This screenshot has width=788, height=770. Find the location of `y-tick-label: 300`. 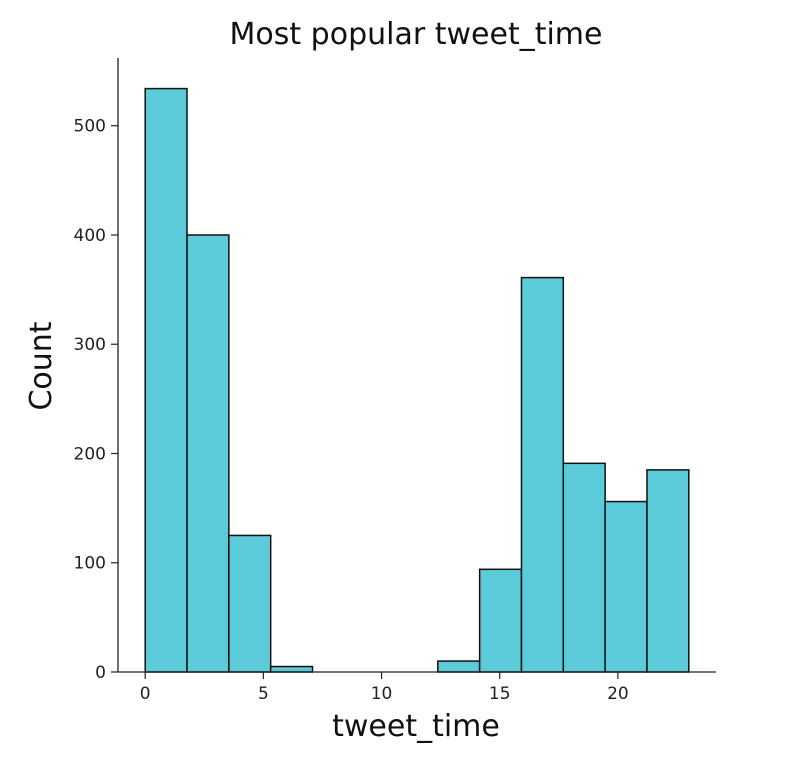

y-tick-label: 300 is located at coordinates (90, 345).